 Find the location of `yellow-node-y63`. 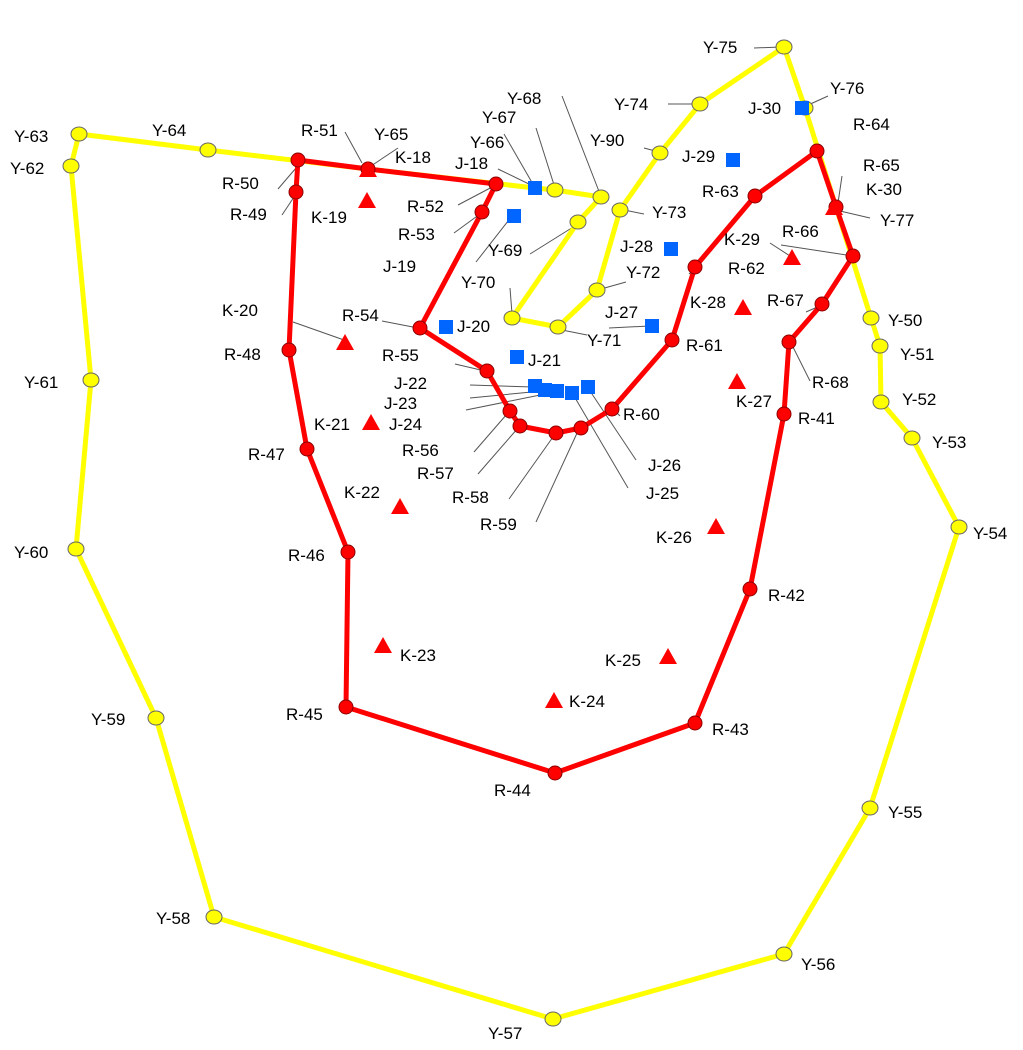

yellow-node-y63 is located at coordinates (79, 134).